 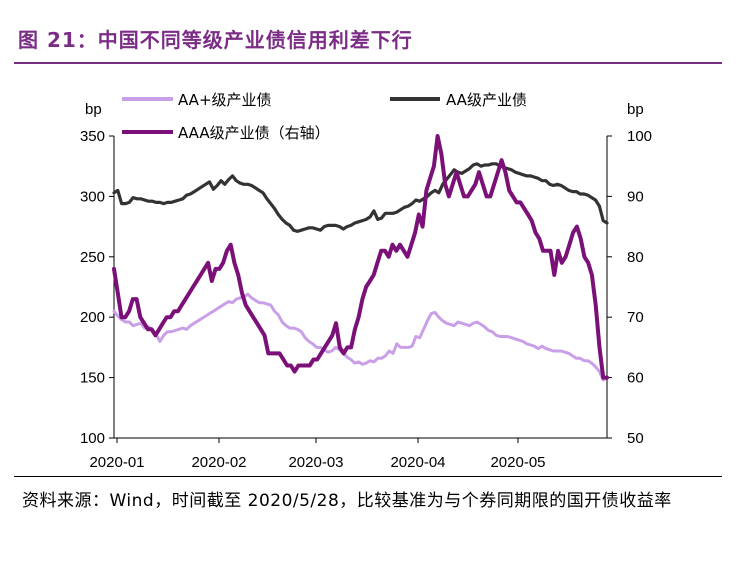 I want to click on right-tick-label: 70, so click(x=635, y=317).